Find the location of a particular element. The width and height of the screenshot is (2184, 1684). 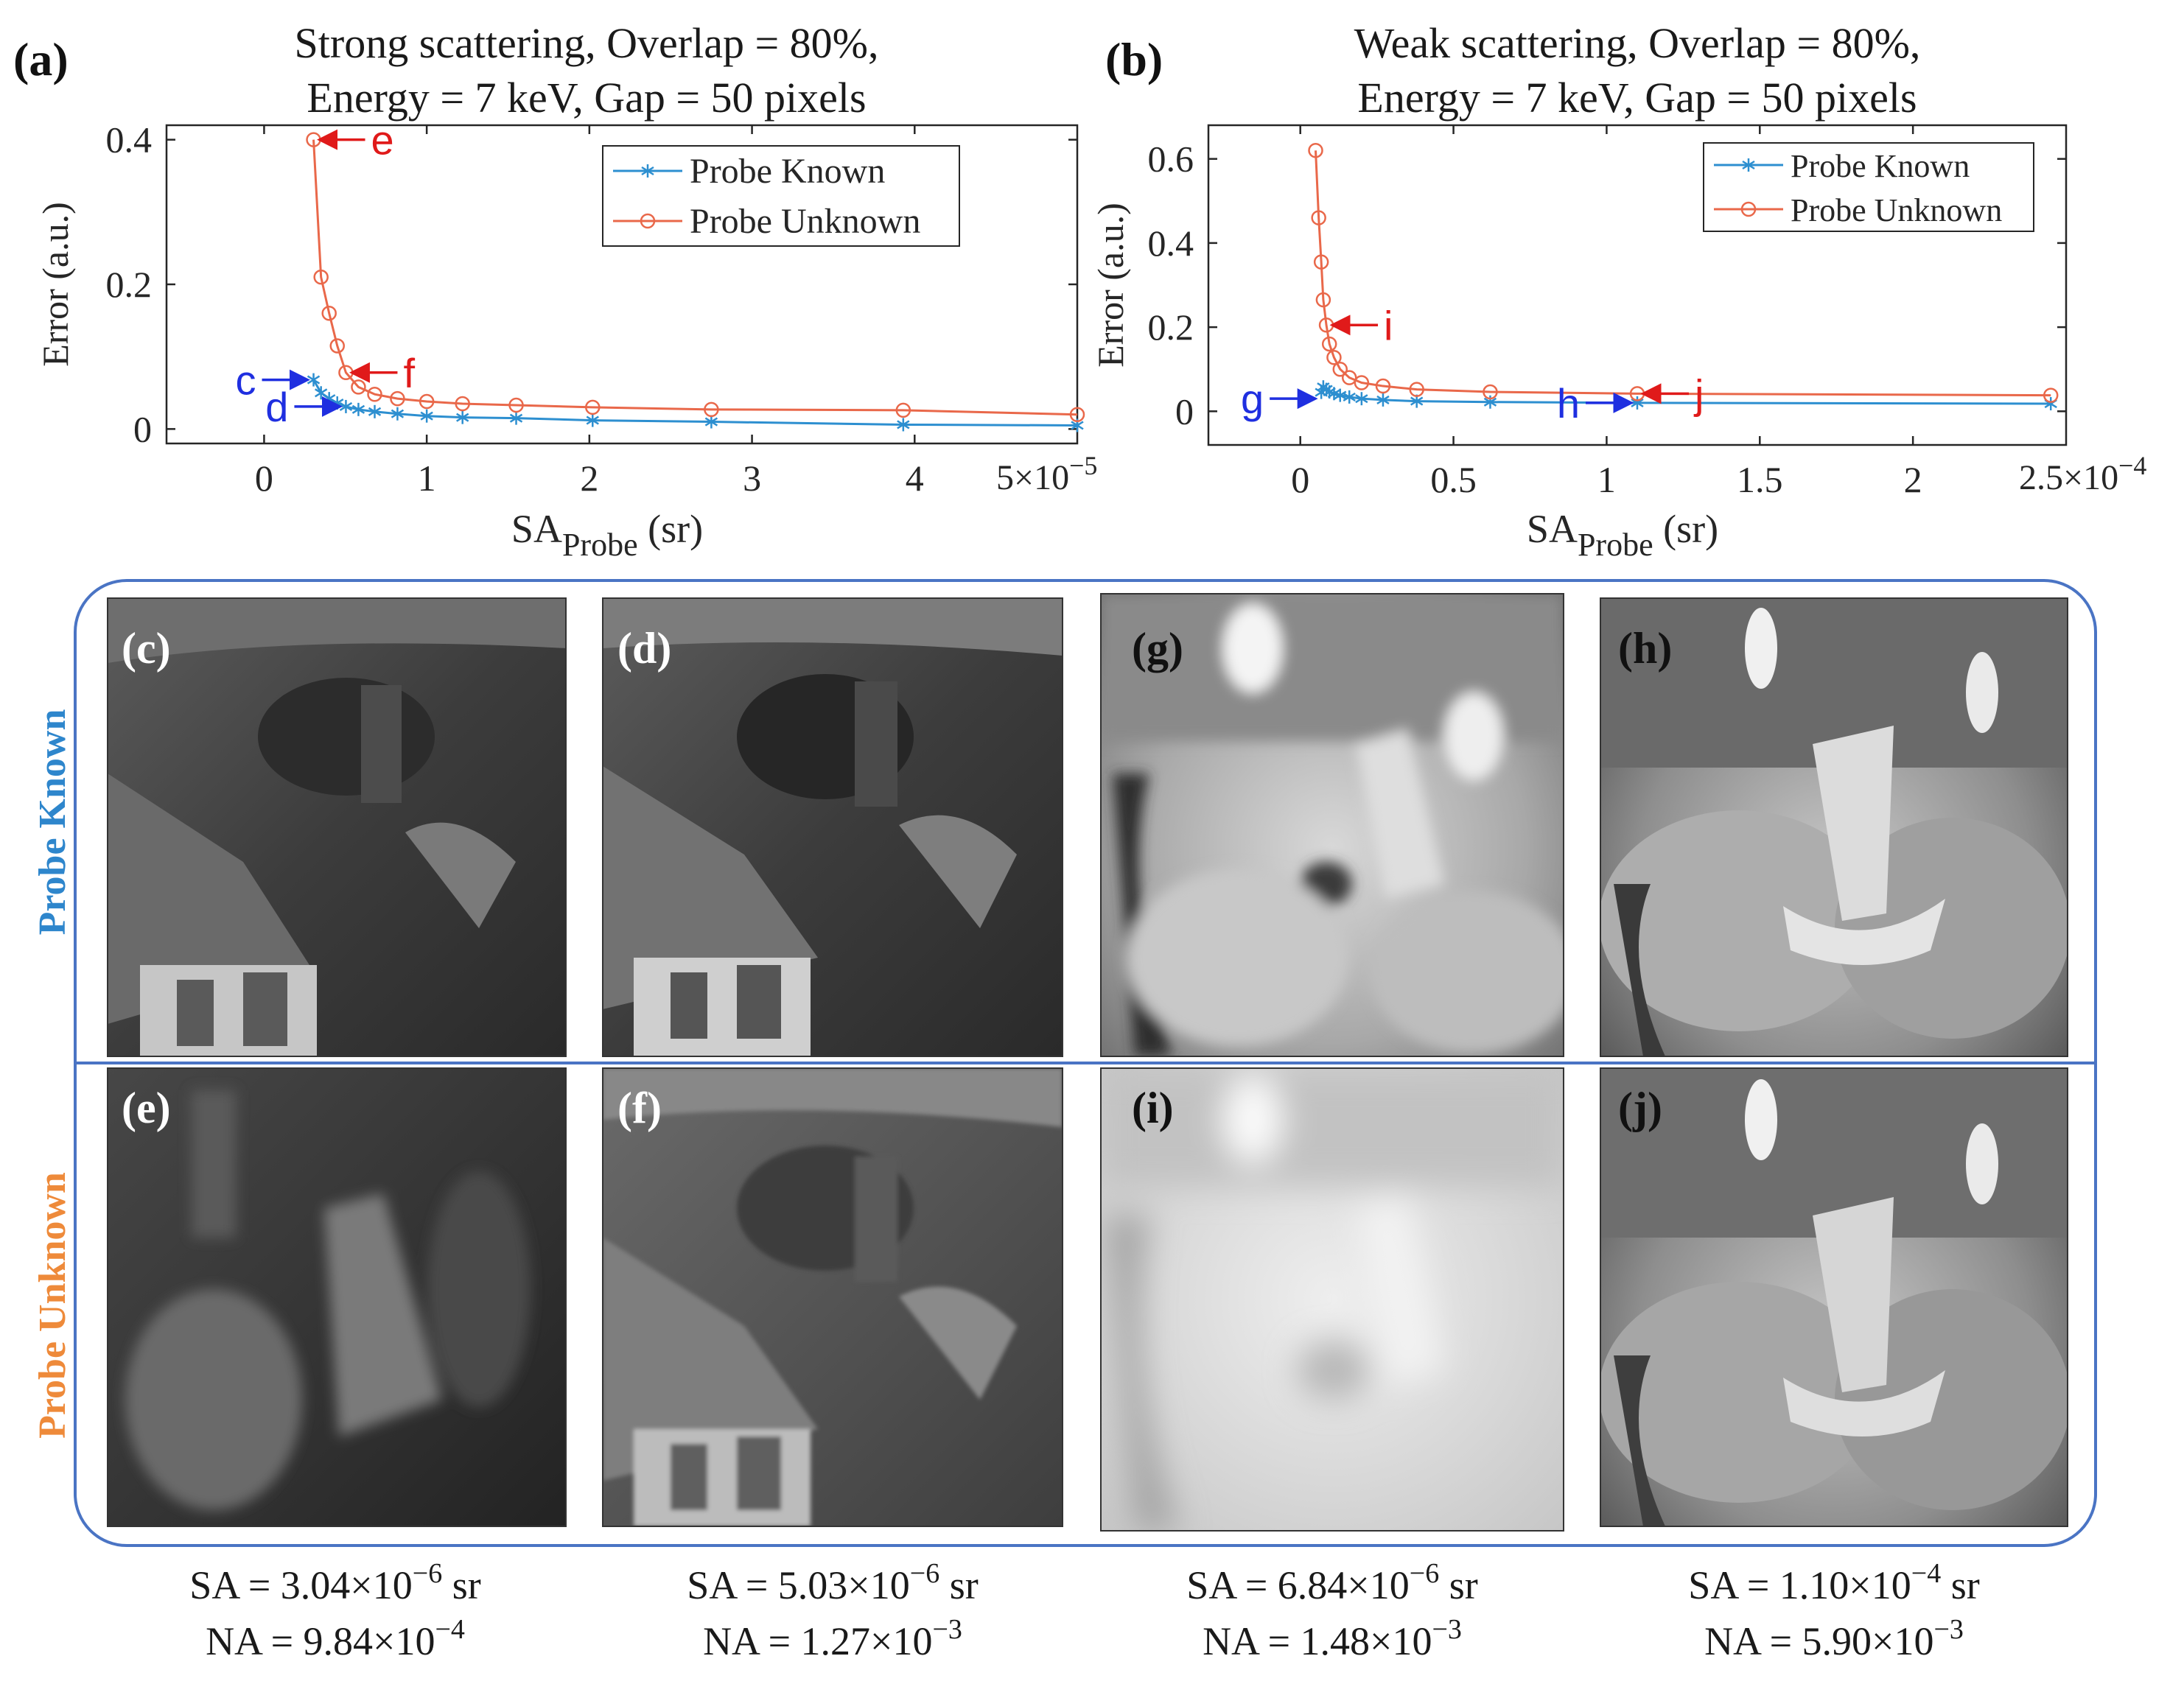

pepper-photo-icon is located at coordinates (1834, 827).